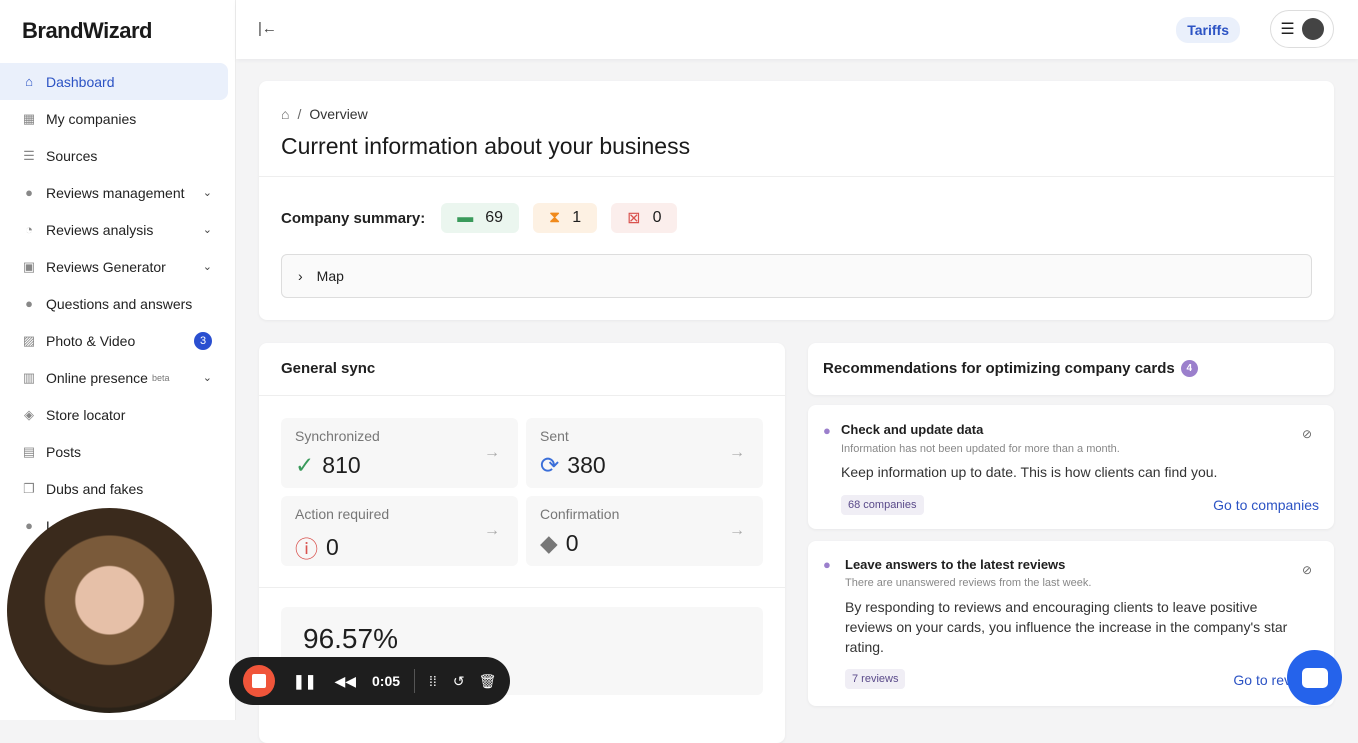 This screenshot has width=1358, height=743. Describe the element at coordinates (1266, 505) in the screenshot. I see `go-to-companies-link: Go to companies` at that location.